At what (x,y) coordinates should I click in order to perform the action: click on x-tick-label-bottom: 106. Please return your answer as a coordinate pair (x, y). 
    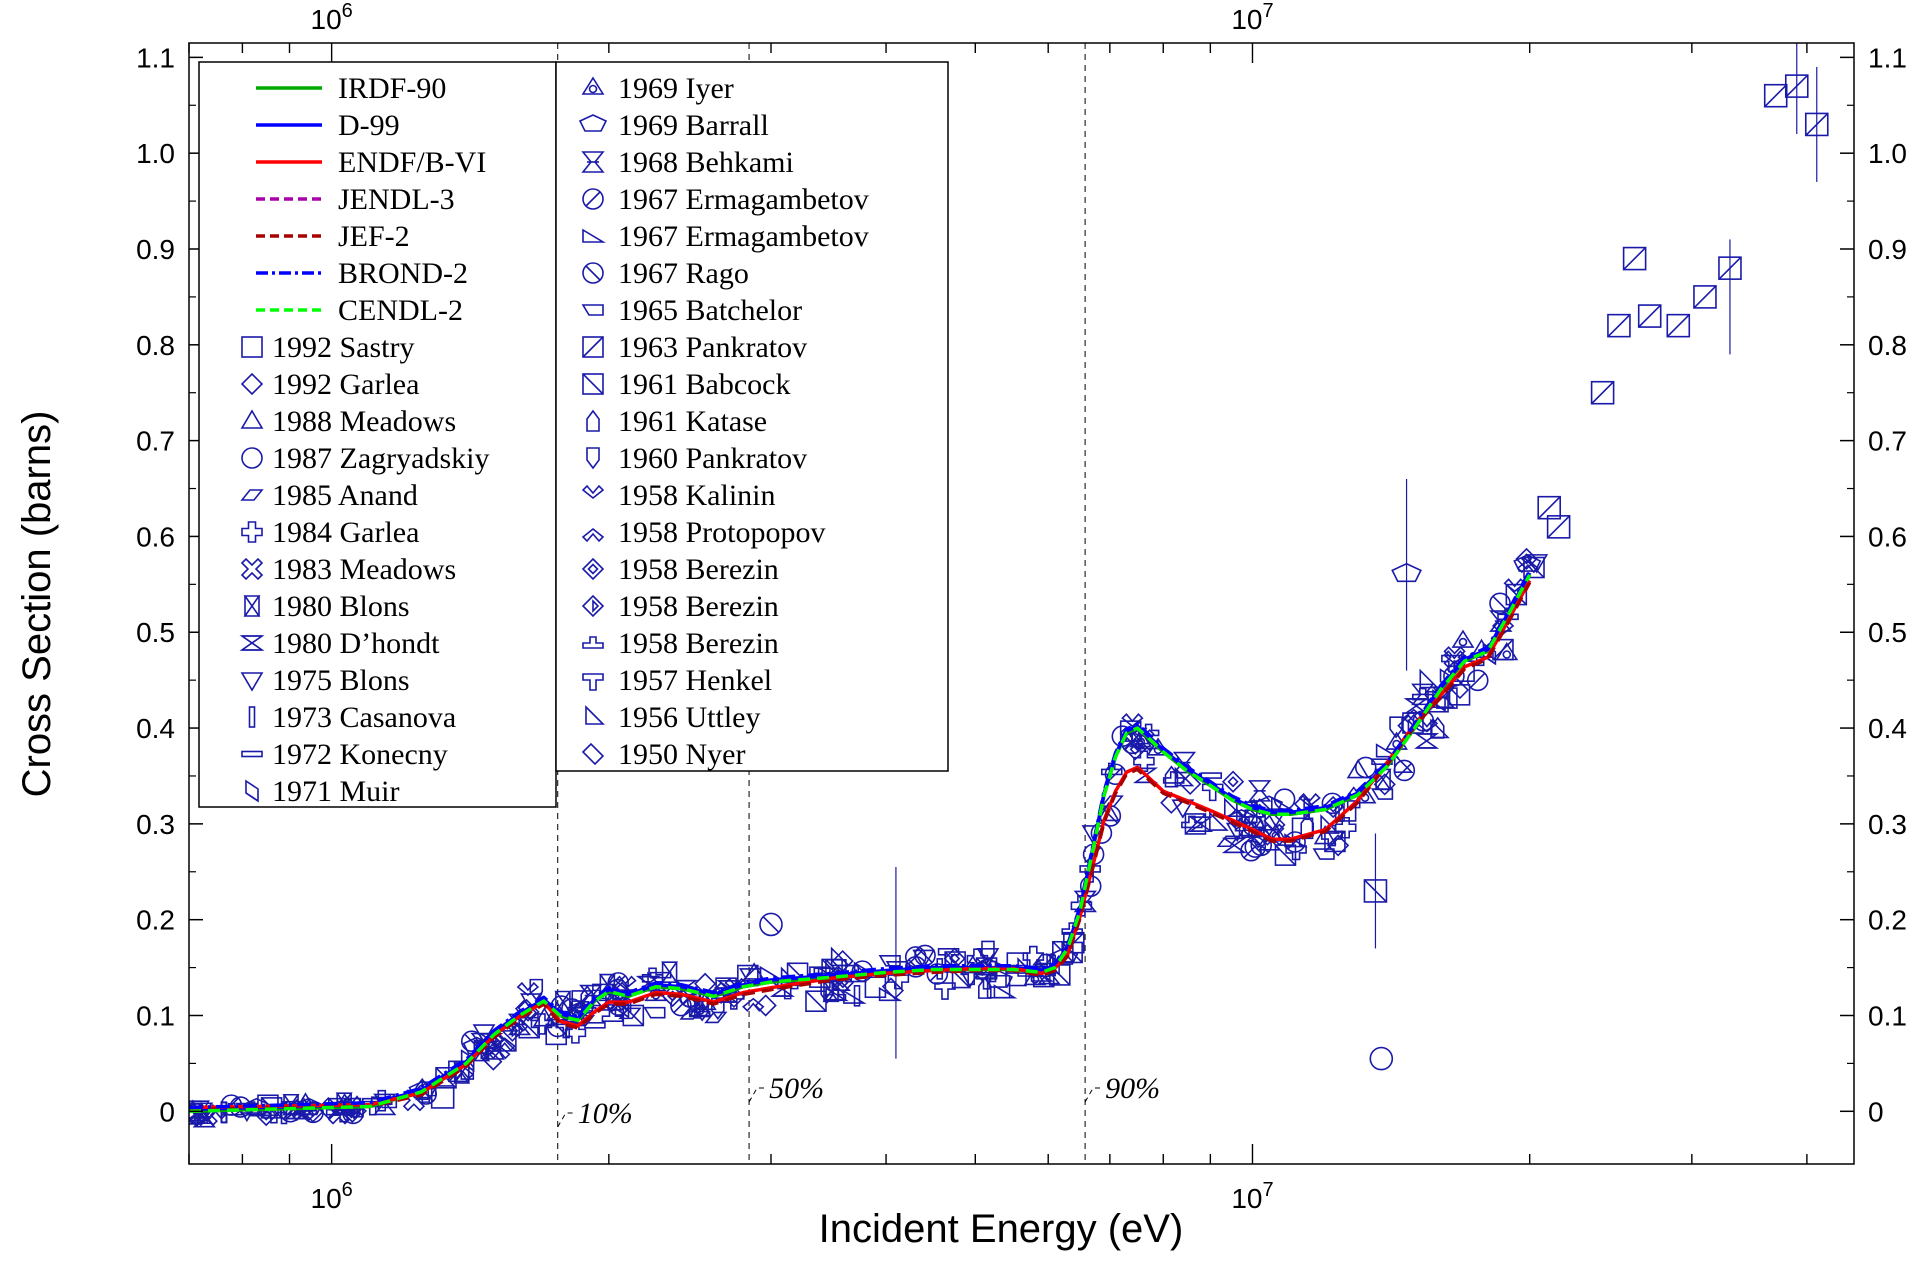
    Looking at the image, I should click on (332, 1196).